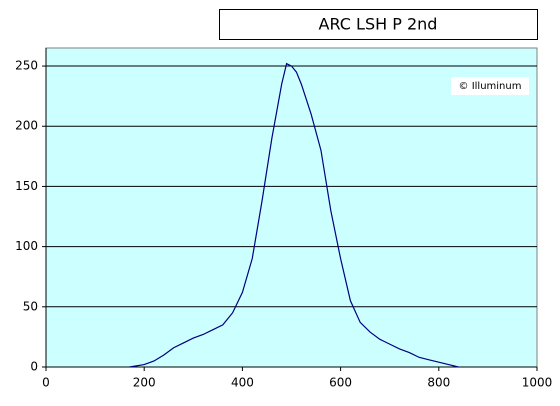  I want to click on x-tick-label: 400, so click(242, 383).